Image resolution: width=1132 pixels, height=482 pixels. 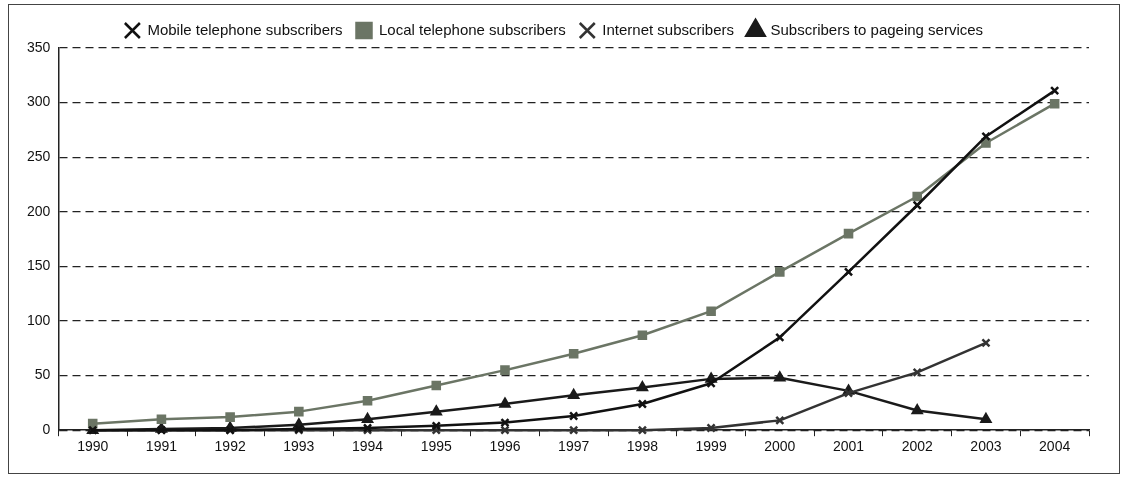 I want to click on legend-label: Mobile telephone subscribers, so click(x=245, y=29).